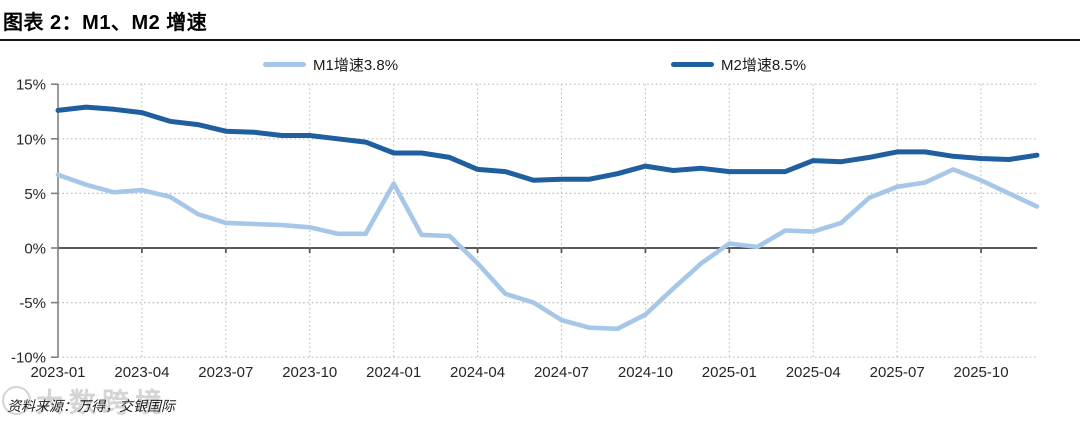 The image size is (1080, 425). What do you see at coordinates (540, 40) in the screenshot?
I see `title-underline` at bounding box center [540, 40].